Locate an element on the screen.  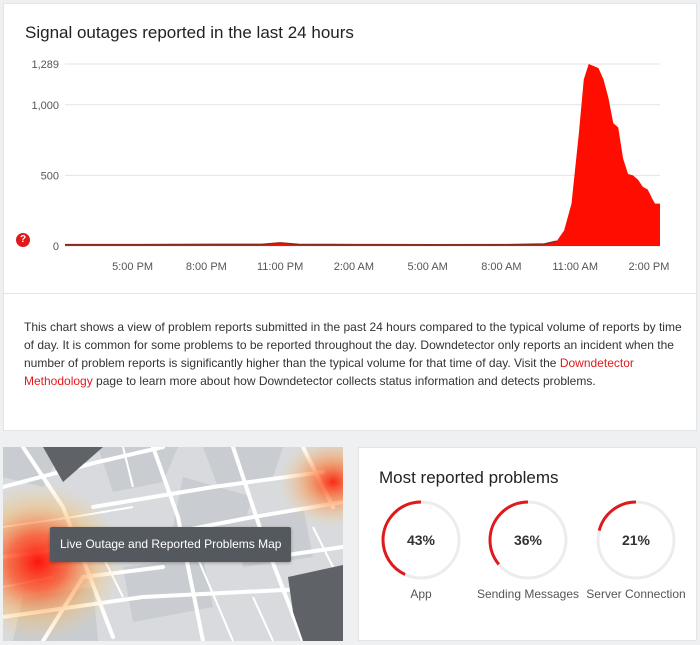
problem-sending-messages: 36% Sending Messages is located at coordinates (528, 549).